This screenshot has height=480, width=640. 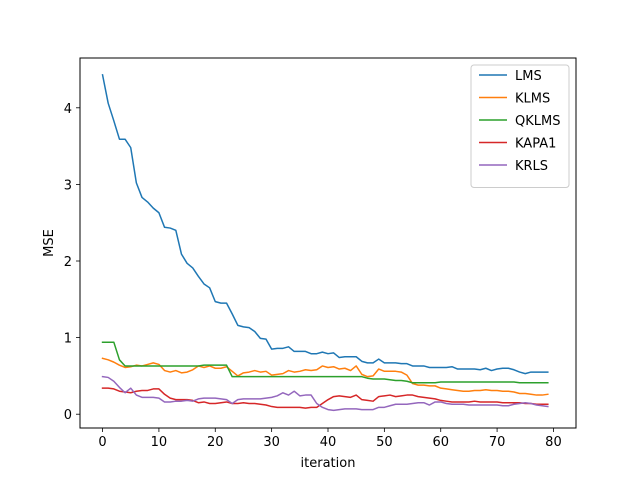 I want to click on y-tick-label: 1, so click(x=68, y=339).